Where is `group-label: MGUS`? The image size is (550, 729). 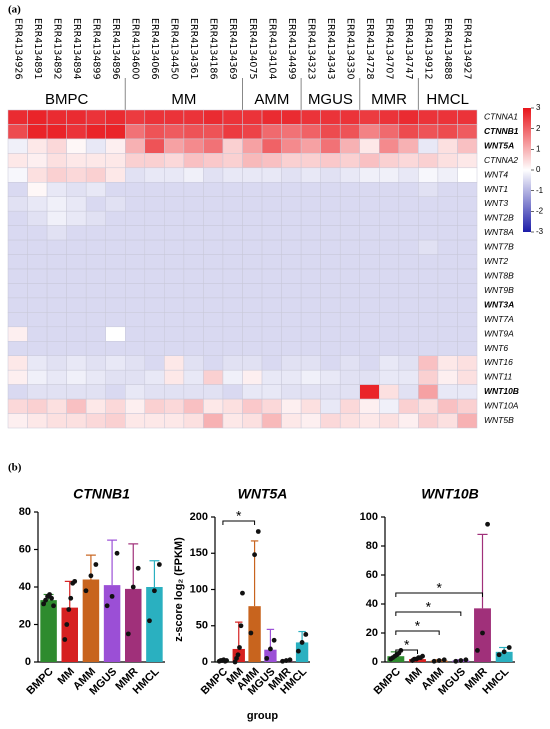
group-label: MGUS is located at coordinates (330, 99).